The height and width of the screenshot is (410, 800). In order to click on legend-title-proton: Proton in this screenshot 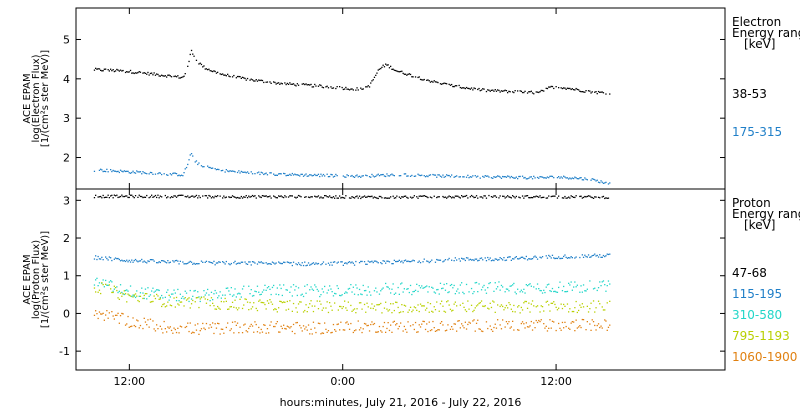, I will do `click(751, 203)`.